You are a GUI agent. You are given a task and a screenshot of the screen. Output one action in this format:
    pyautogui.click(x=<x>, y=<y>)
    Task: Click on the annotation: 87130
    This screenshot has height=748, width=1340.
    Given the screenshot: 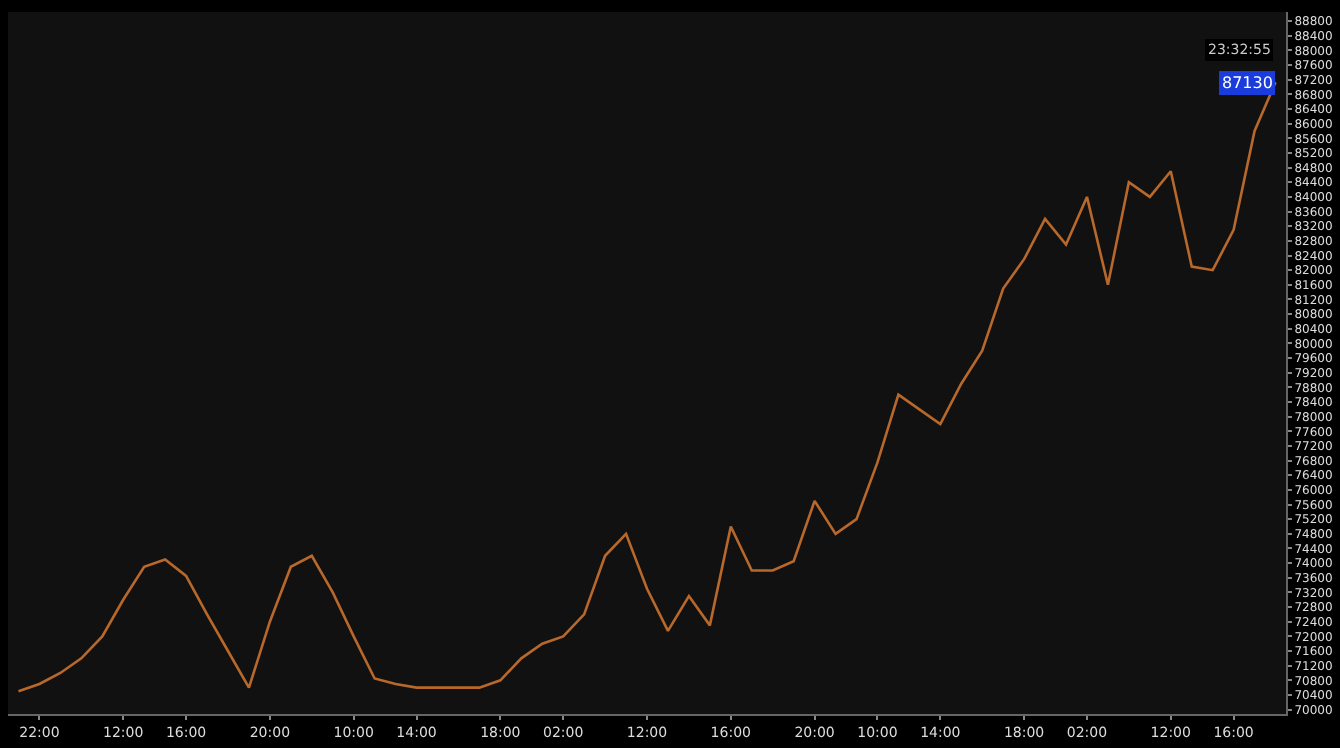 What is the action you would take?
    pyautogui.click(x=1247, y=83)
    